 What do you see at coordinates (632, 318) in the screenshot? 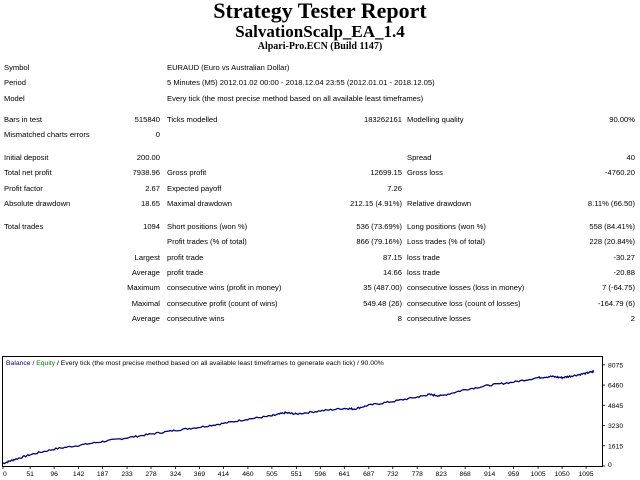
I see `avg-cl-value: 2` at bounding box center [632, 318].